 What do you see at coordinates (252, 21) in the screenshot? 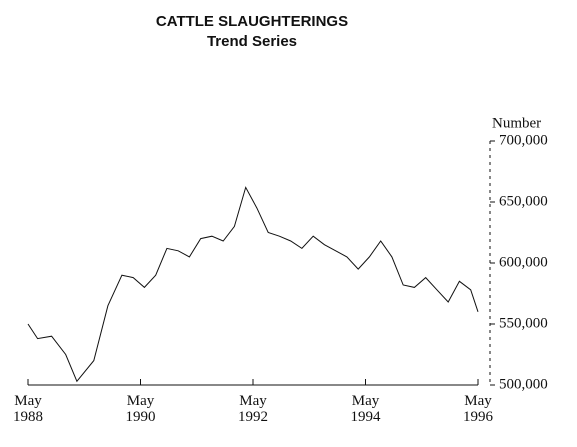
I see `chart-title: CATTLE SLAUGHTERINGS` at bounding box center [252, 21].